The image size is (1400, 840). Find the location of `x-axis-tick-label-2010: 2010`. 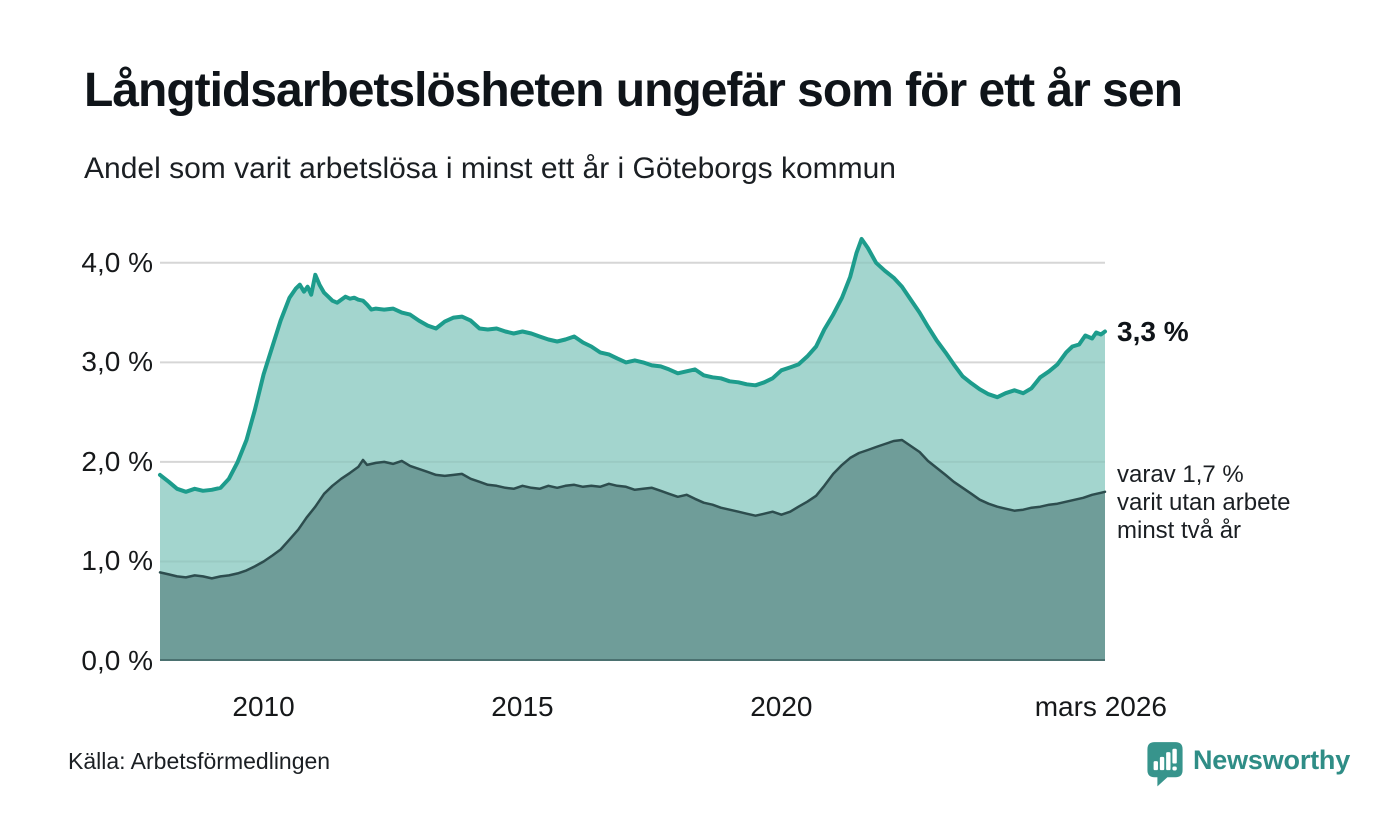

x-axis-tick-label-2010: 2010 is located at coordinates (263, 706).